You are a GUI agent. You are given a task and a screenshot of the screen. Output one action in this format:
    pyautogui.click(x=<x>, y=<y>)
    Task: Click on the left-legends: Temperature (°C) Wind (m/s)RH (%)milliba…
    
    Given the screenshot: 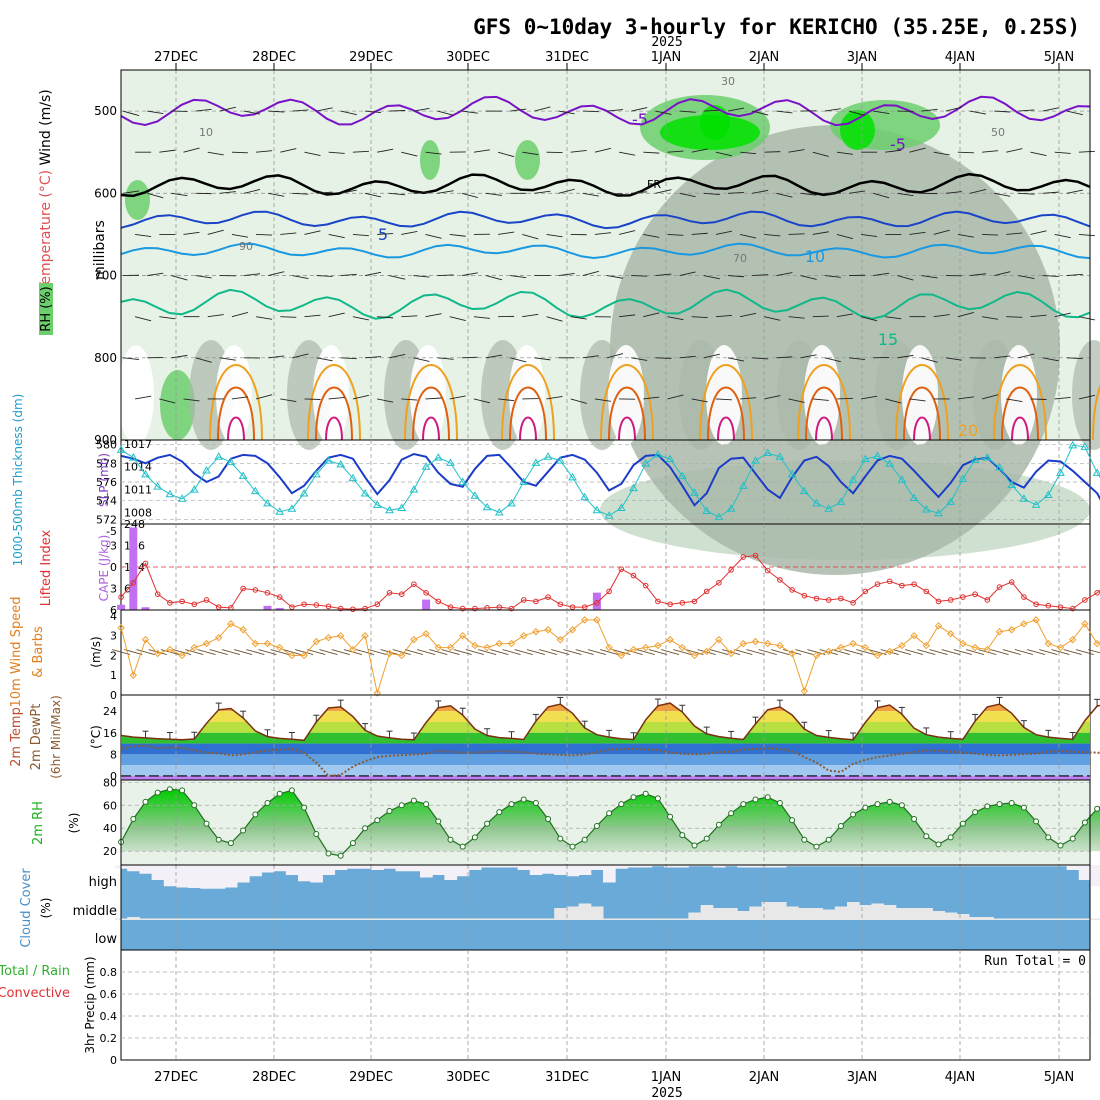 What is the action you would take?
    pyautogui.click(x=55, y=571)
    